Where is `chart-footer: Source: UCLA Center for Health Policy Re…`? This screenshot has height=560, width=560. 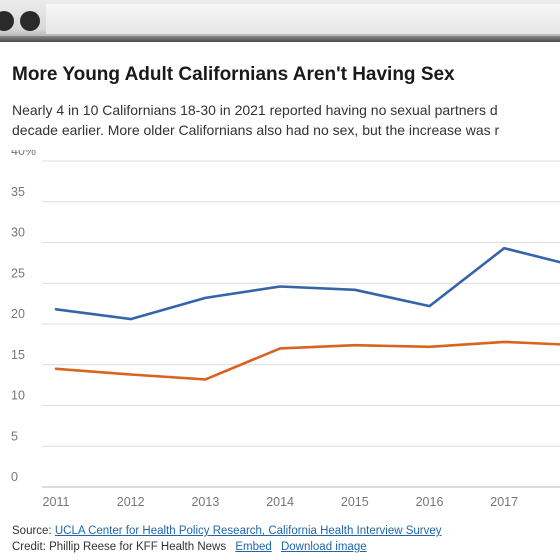
chart-footer: Source: UCLA Center for Health Policy Re… is located at coordinates (227, 539).